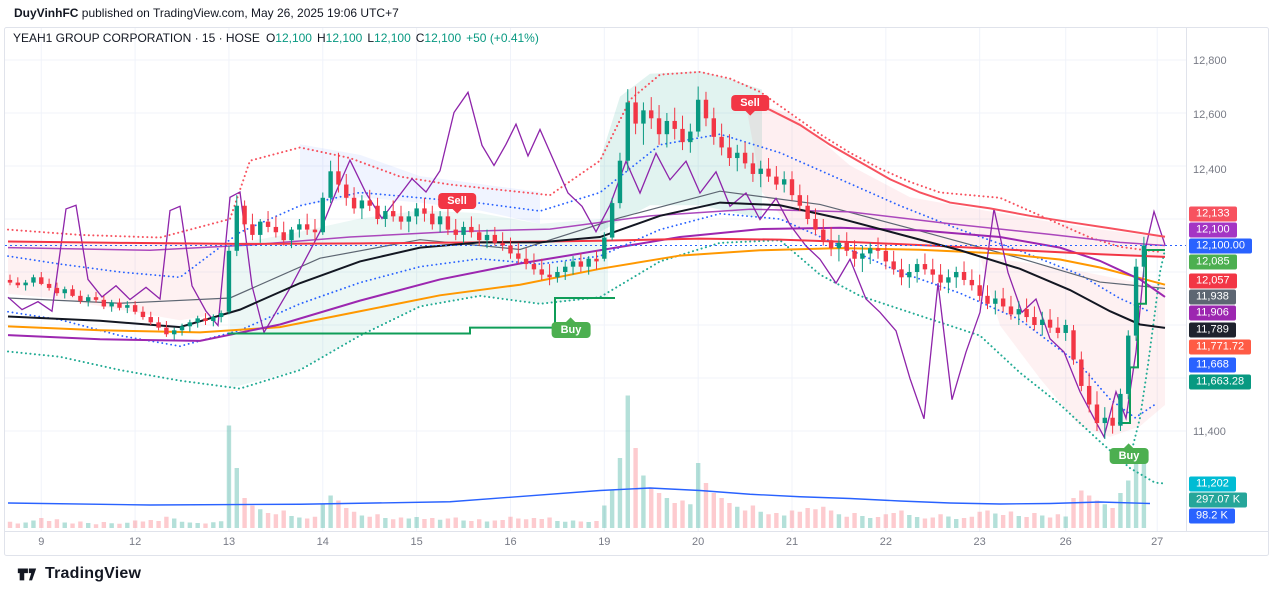 This screenshot has height=589, width=1273. What do you see at coordinates (366, 38) in the screenshot?
I see `legend-ohlc: O12,100 H12,100 L12,100 C12,100` at bounding box center [366, 38].